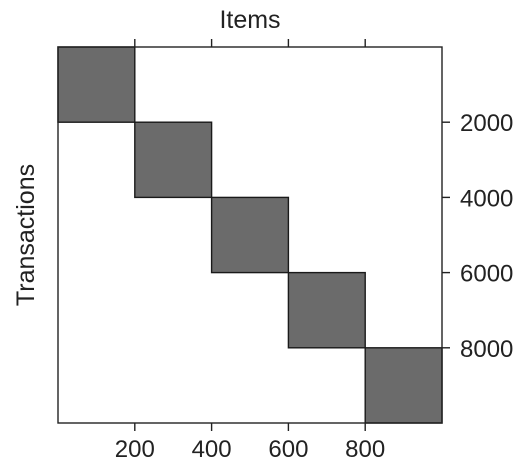  I want to click on y-axis-title: Transactions, so click(26, 235).